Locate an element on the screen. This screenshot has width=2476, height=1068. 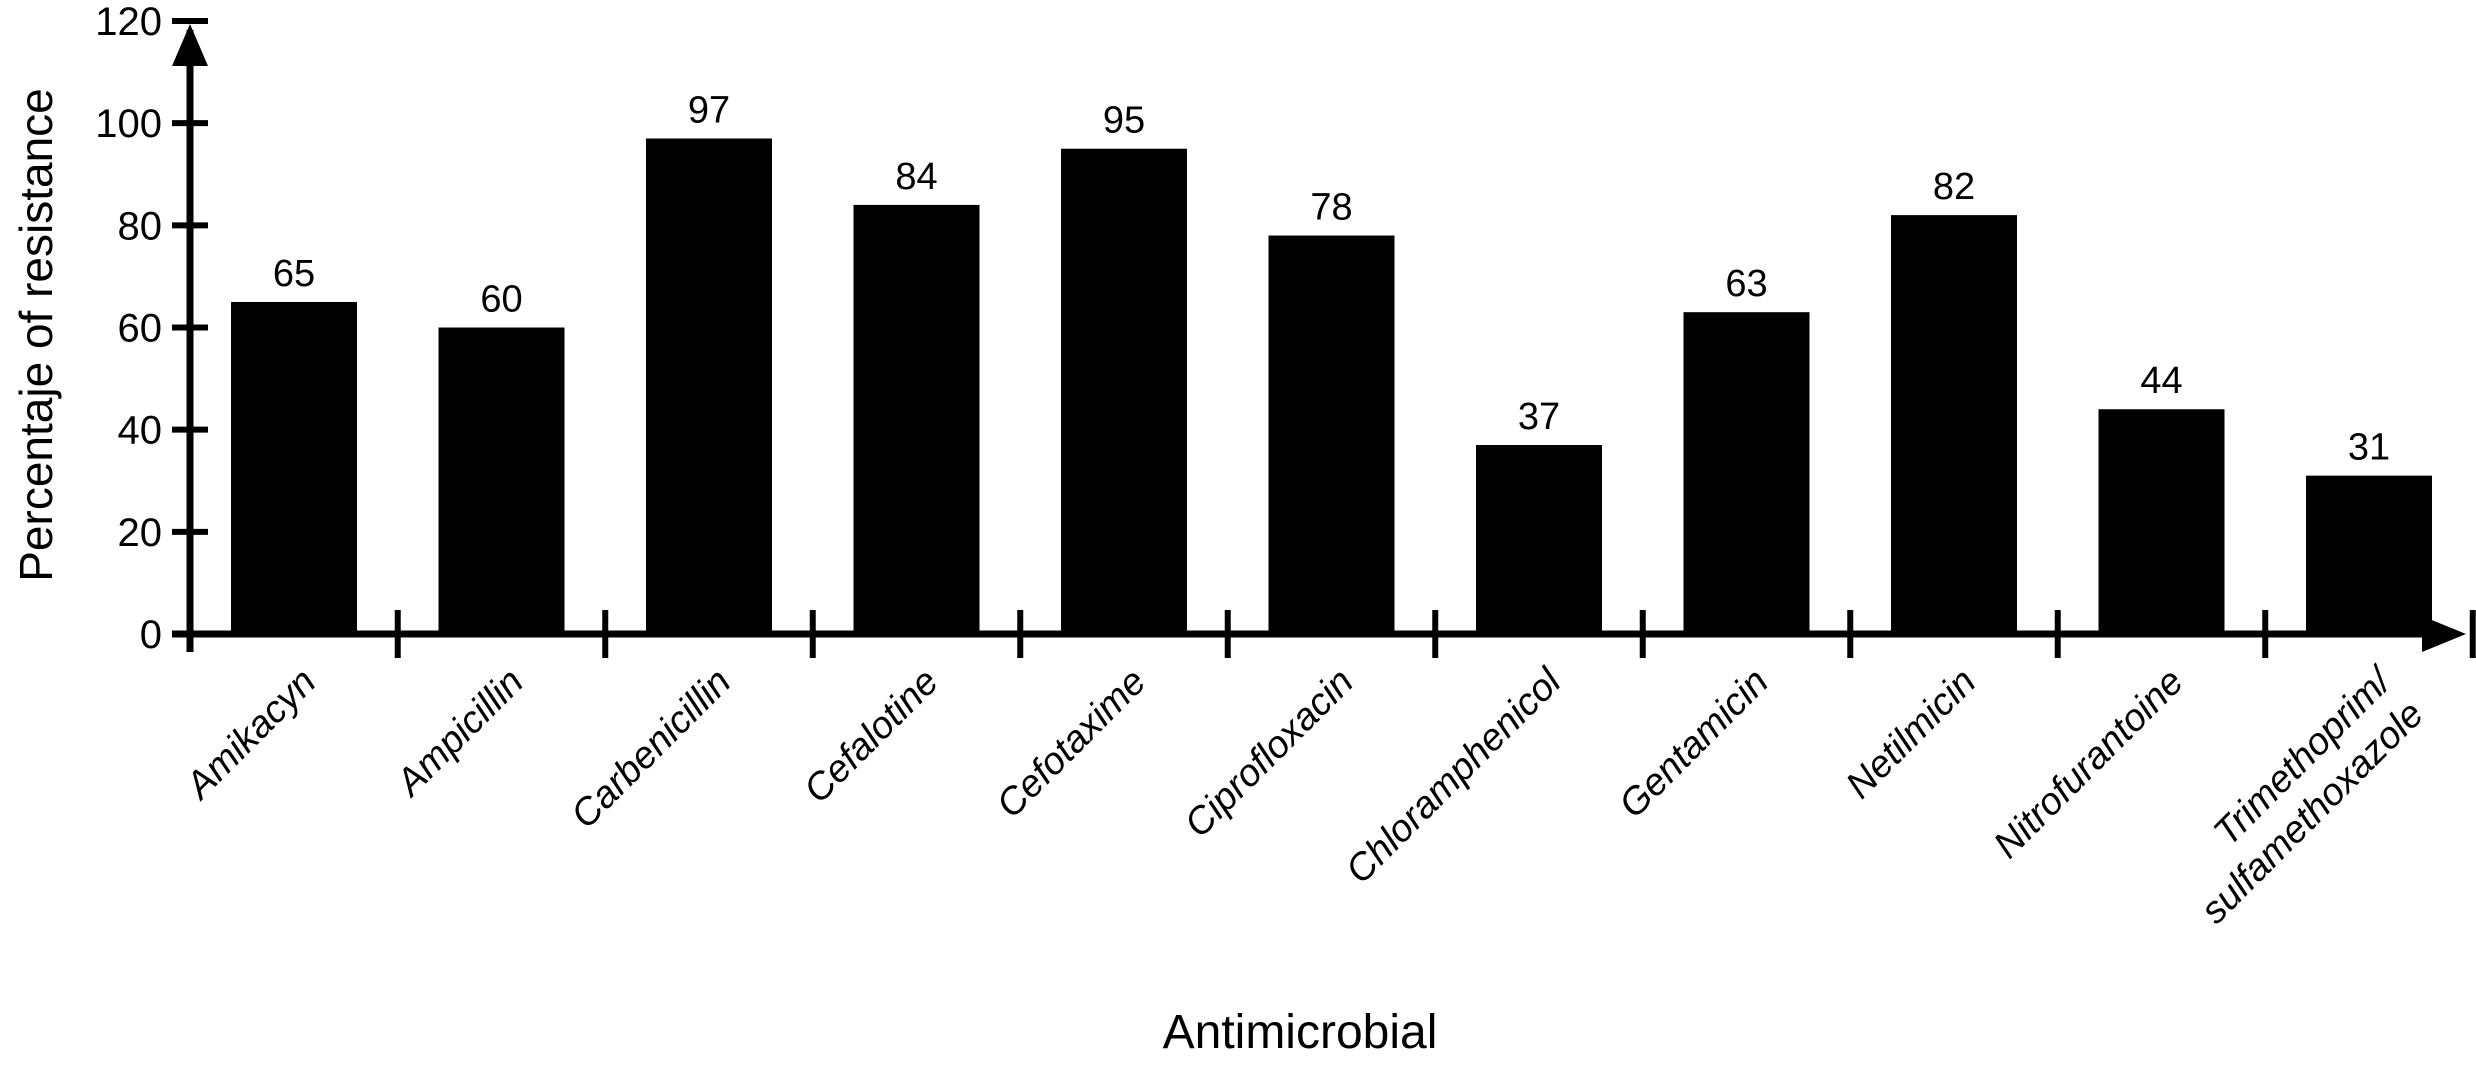
bar-netilmicin is located at coordinates (1954, 424).